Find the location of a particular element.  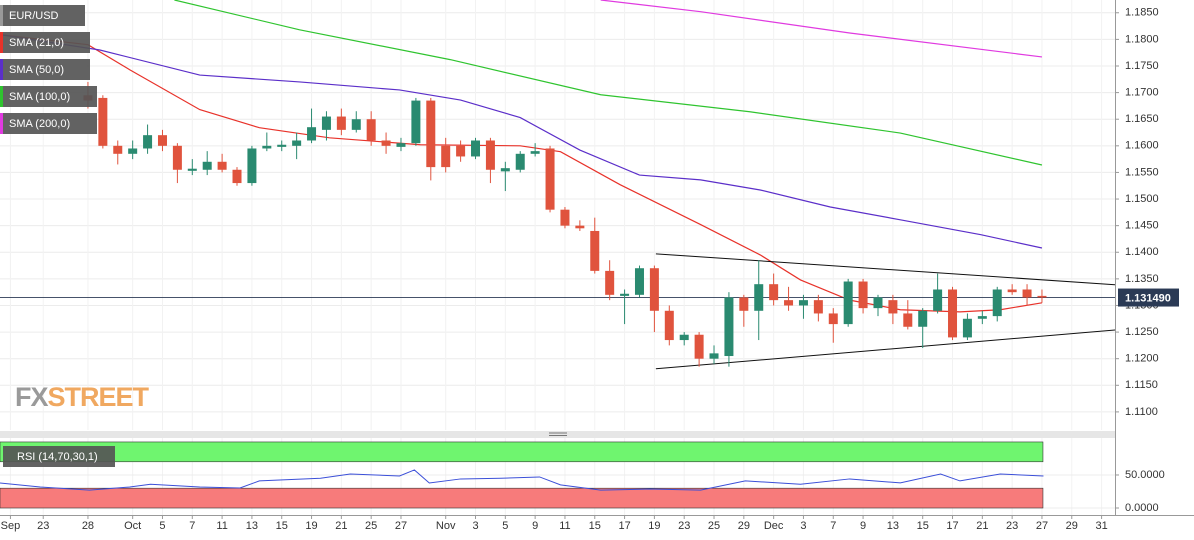

x-tick-label: 31 is located at coordinates (1101, 526).